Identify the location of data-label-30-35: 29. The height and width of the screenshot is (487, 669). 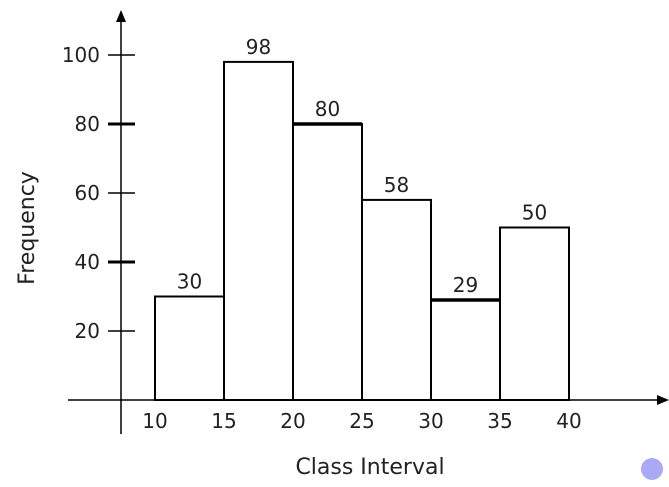
(465, 285).